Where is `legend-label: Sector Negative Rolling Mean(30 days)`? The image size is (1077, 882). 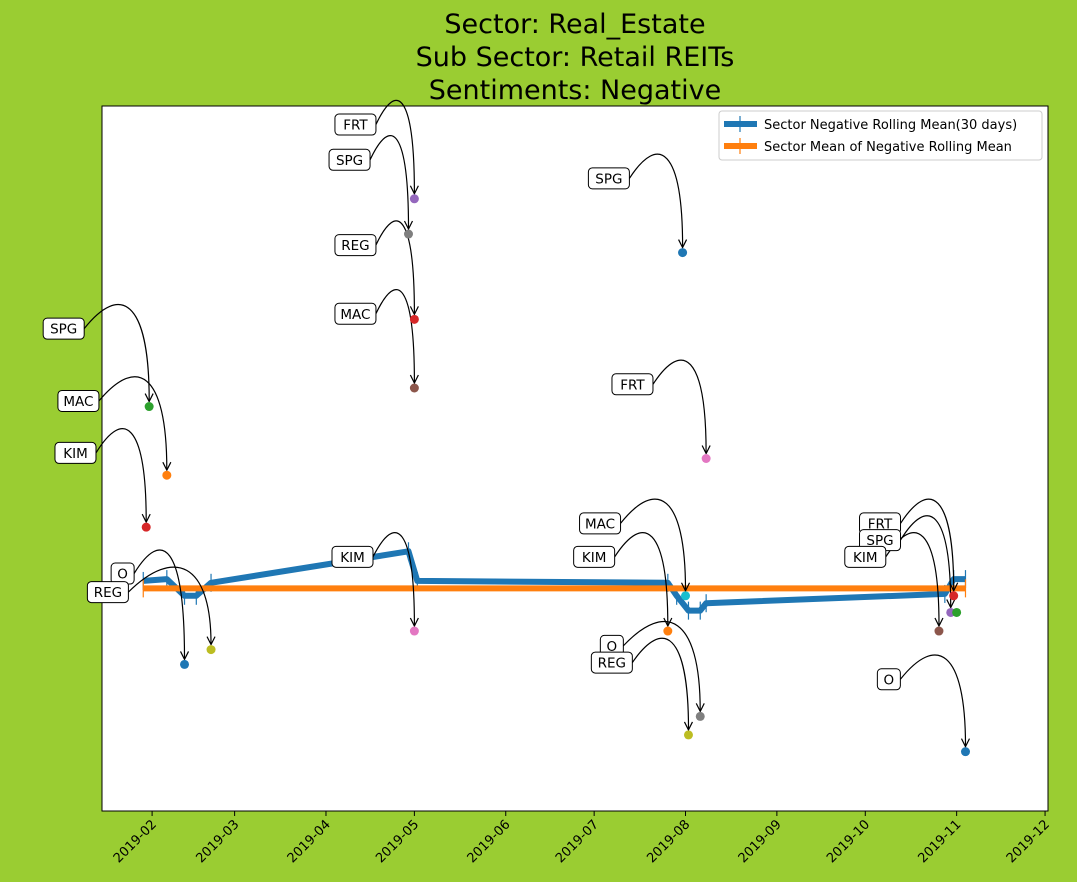 legend-label: Sector Negative Rolling Mean(30 days) is located at coordinates (890, 125).